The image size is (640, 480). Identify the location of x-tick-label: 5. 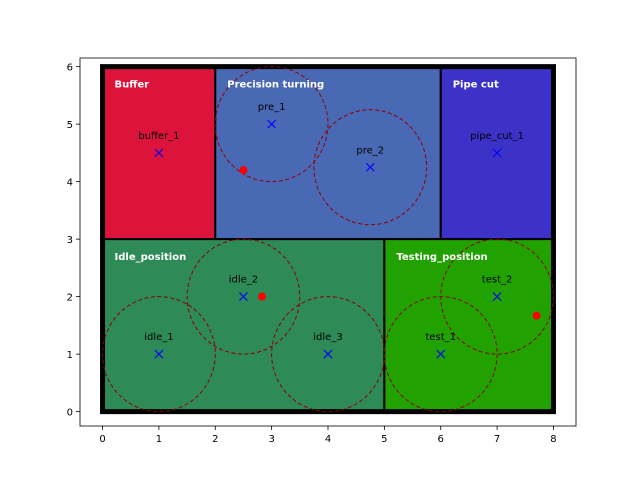
(384, 439).